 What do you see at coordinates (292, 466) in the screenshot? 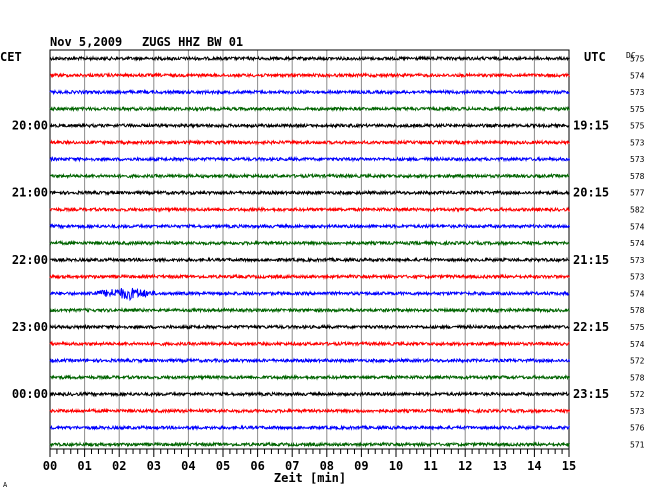
I see `x-tick-label: 07` at bounding box center [292, 466].